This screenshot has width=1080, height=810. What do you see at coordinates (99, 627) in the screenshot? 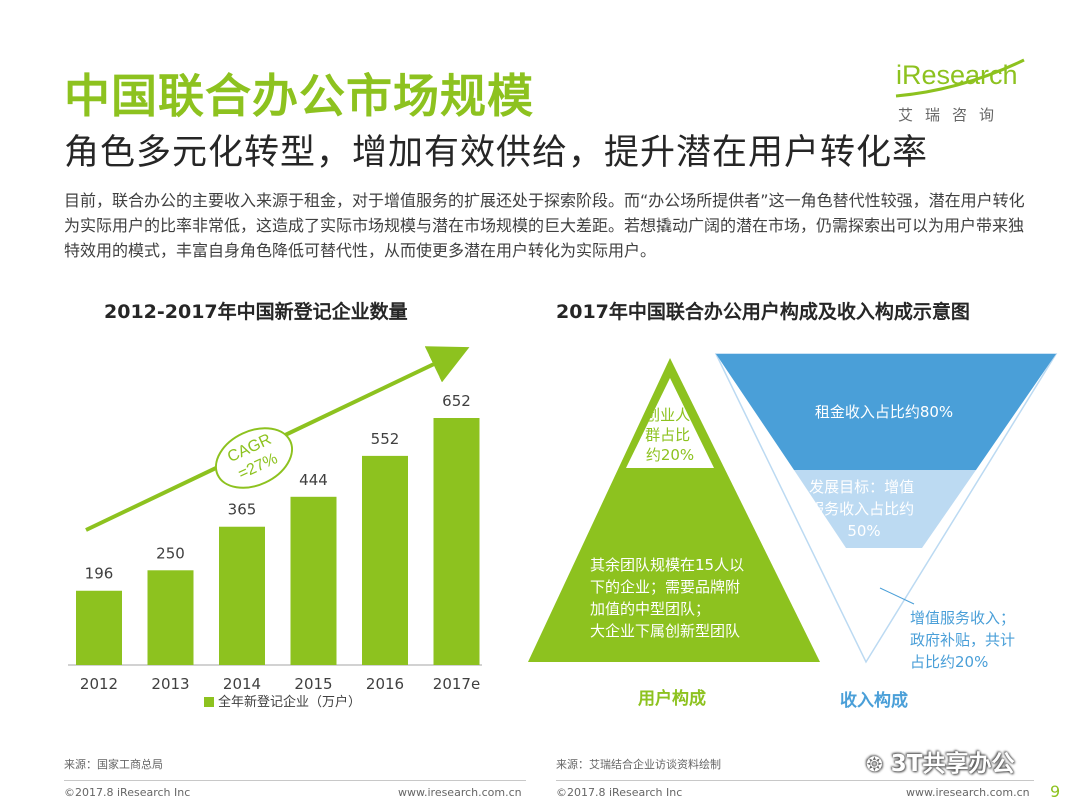
I see `bar-2012` at bounding box center [99, 627].